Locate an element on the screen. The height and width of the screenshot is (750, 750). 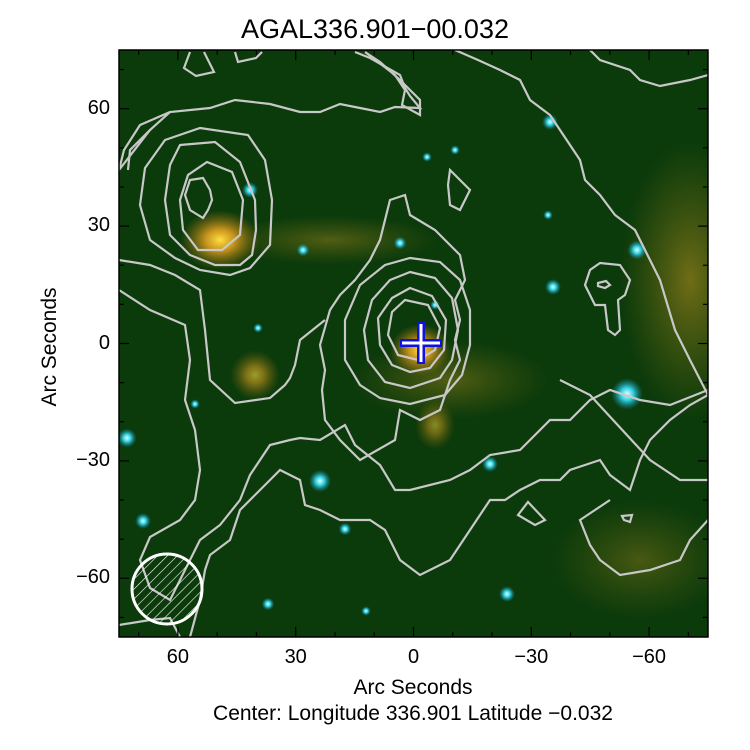
y-tick-label: −30 is located at coordinates (93, 459).